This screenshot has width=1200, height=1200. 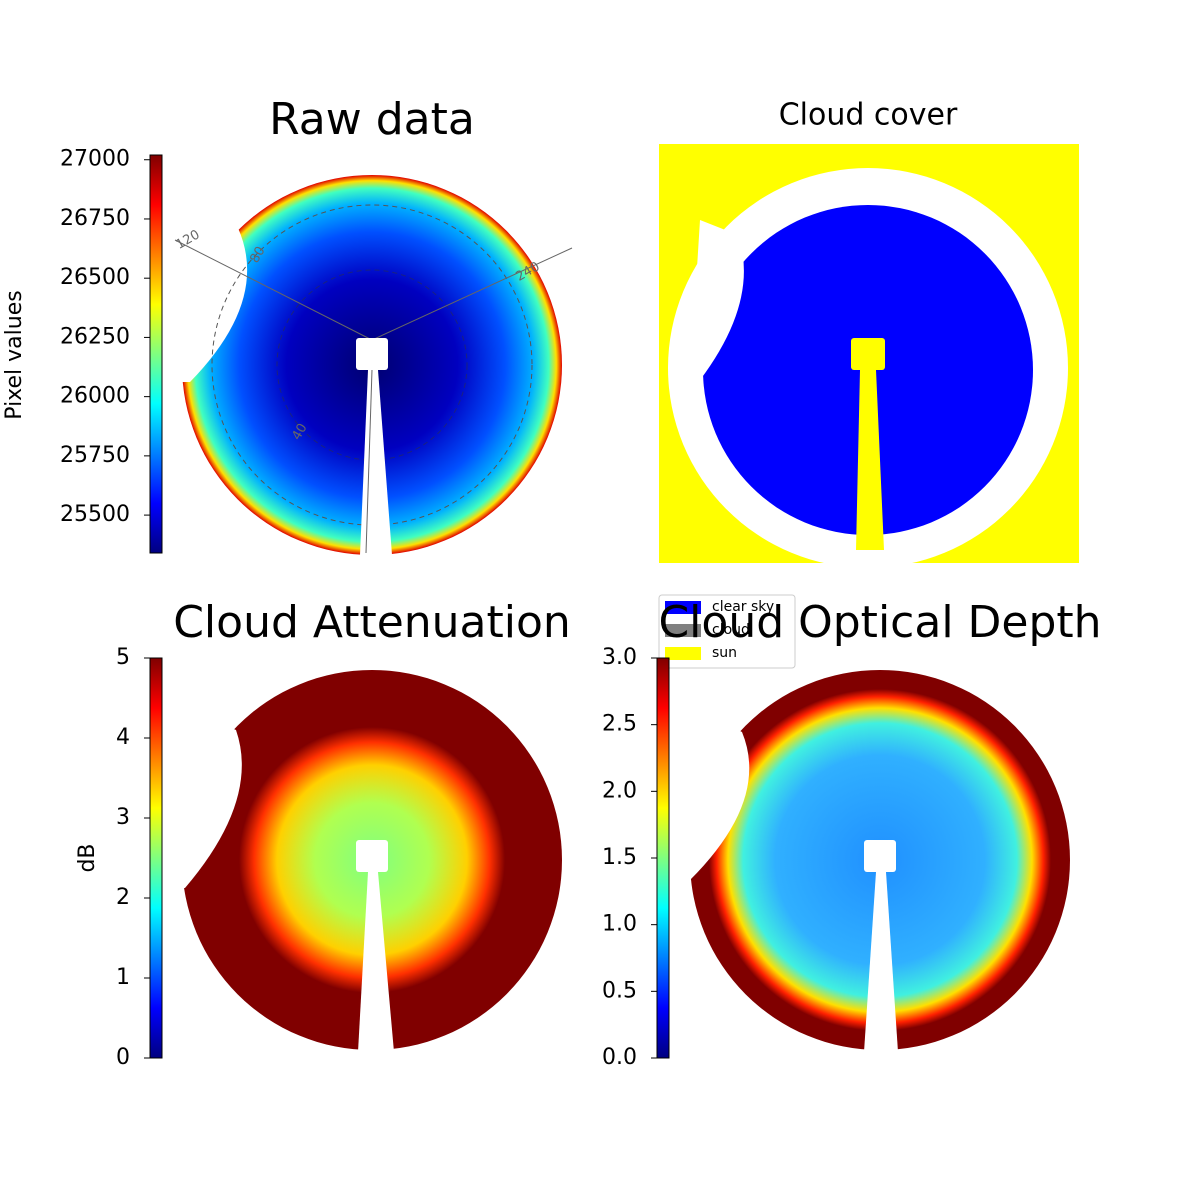 I want to click on colorbar-tick-label: 26250, so click(x=95, y=336).